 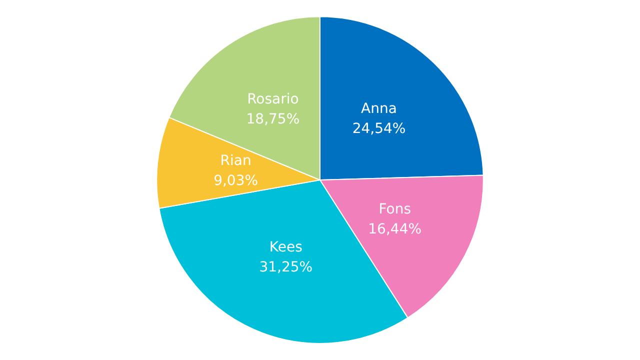 I want to click on data-label: 9,03%, so click(x=236, y=180).